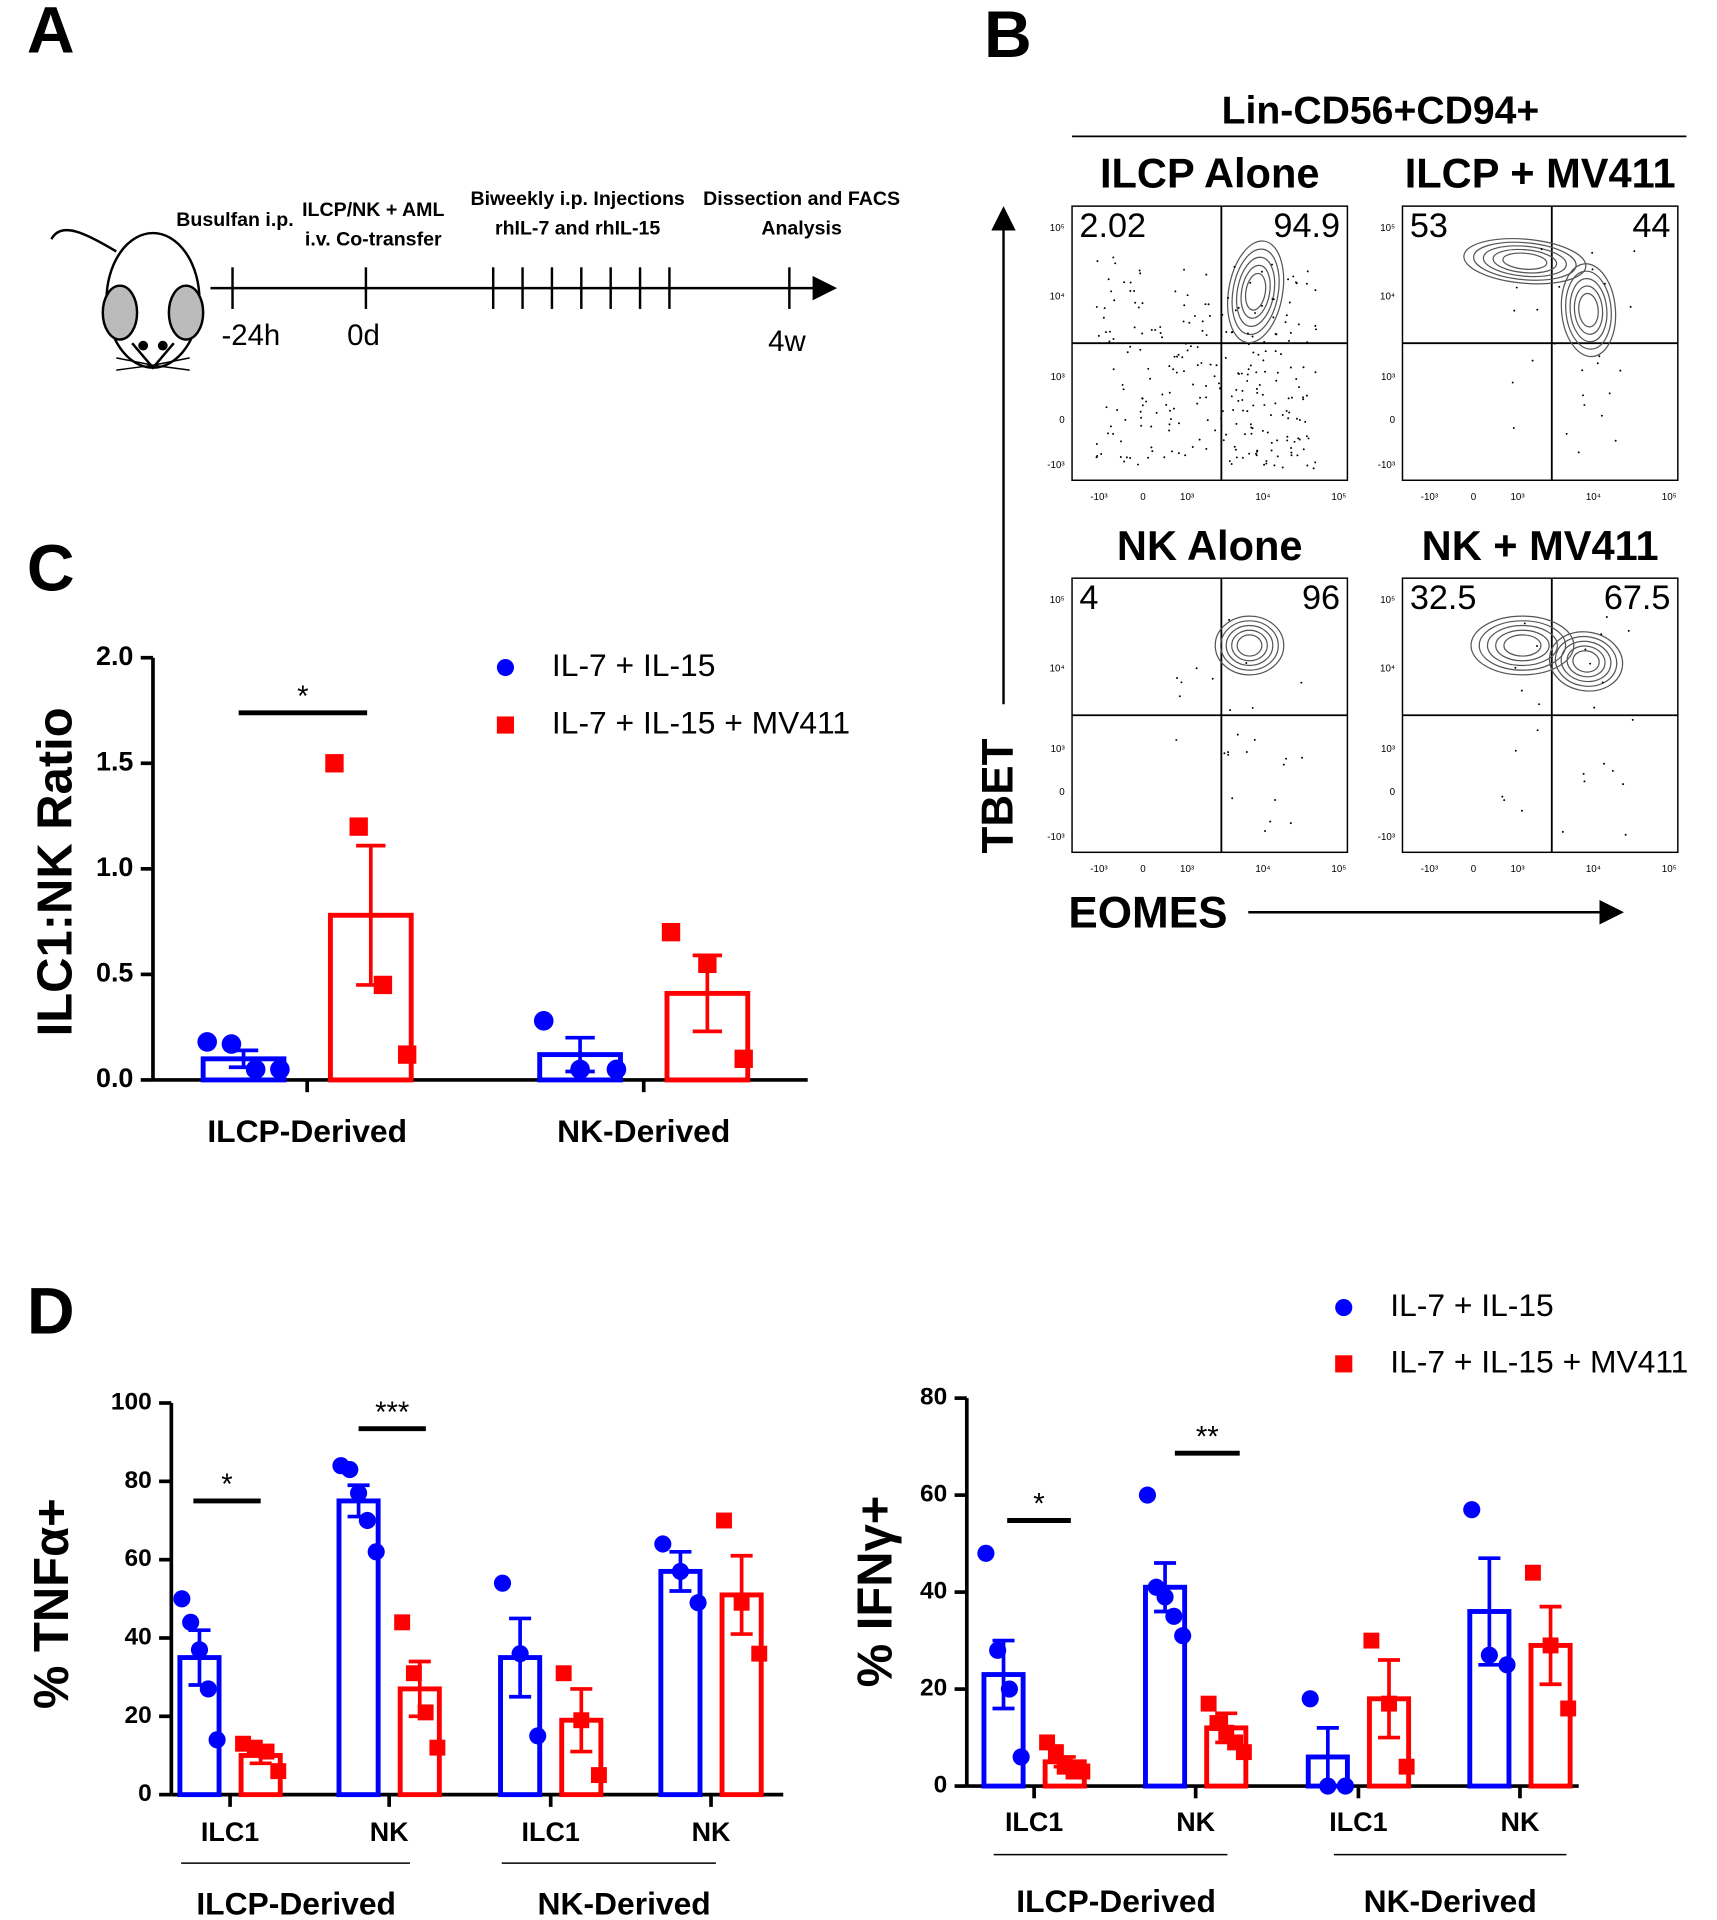 This screenshot has height=1920, width=1717. I want to click on quadrant-value: 53, so click(1429, 226).